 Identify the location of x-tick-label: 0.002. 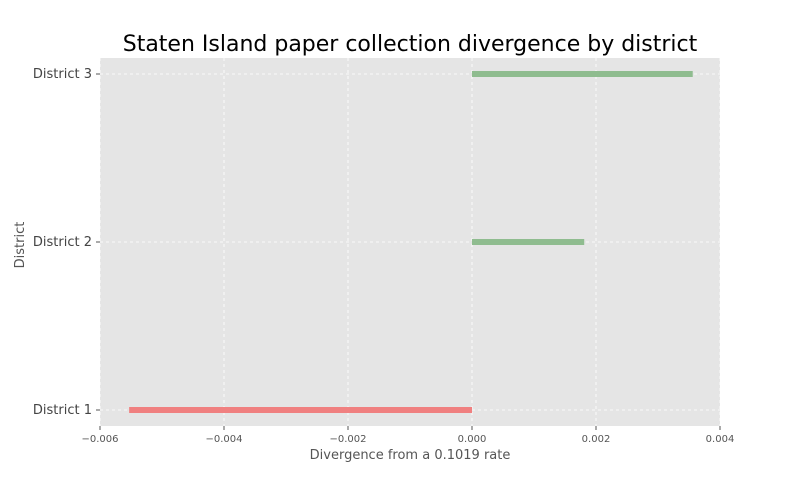
(596, 439).